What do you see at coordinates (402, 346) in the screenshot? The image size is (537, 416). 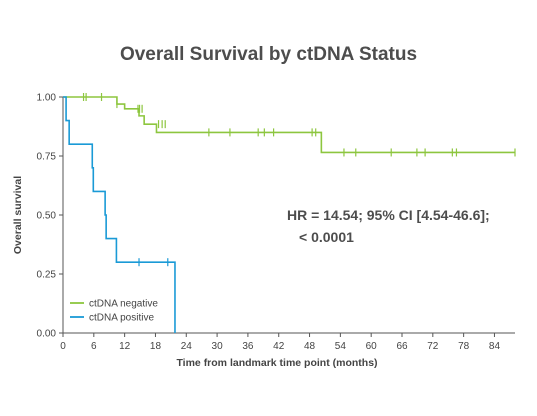 I see `x-tick-label: 66` at bounding box center [402, 346].